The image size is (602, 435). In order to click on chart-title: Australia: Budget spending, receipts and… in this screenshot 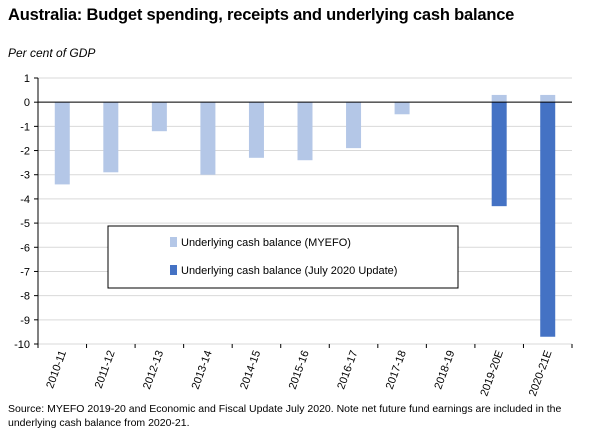, I will do `click(261, 15)`.